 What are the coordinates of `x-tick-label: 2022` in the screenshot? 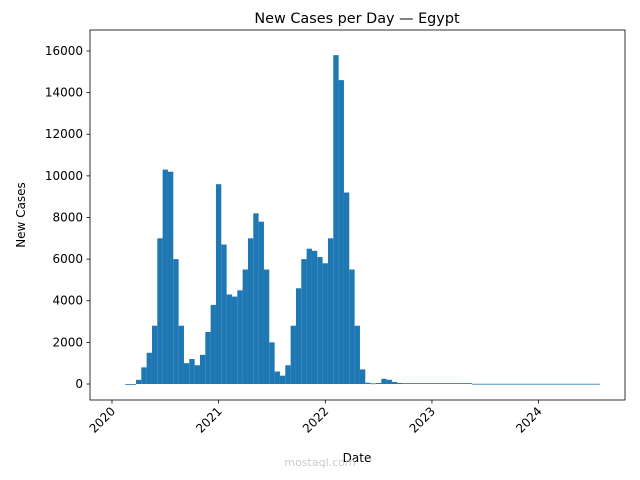 It's located at (315, 419).